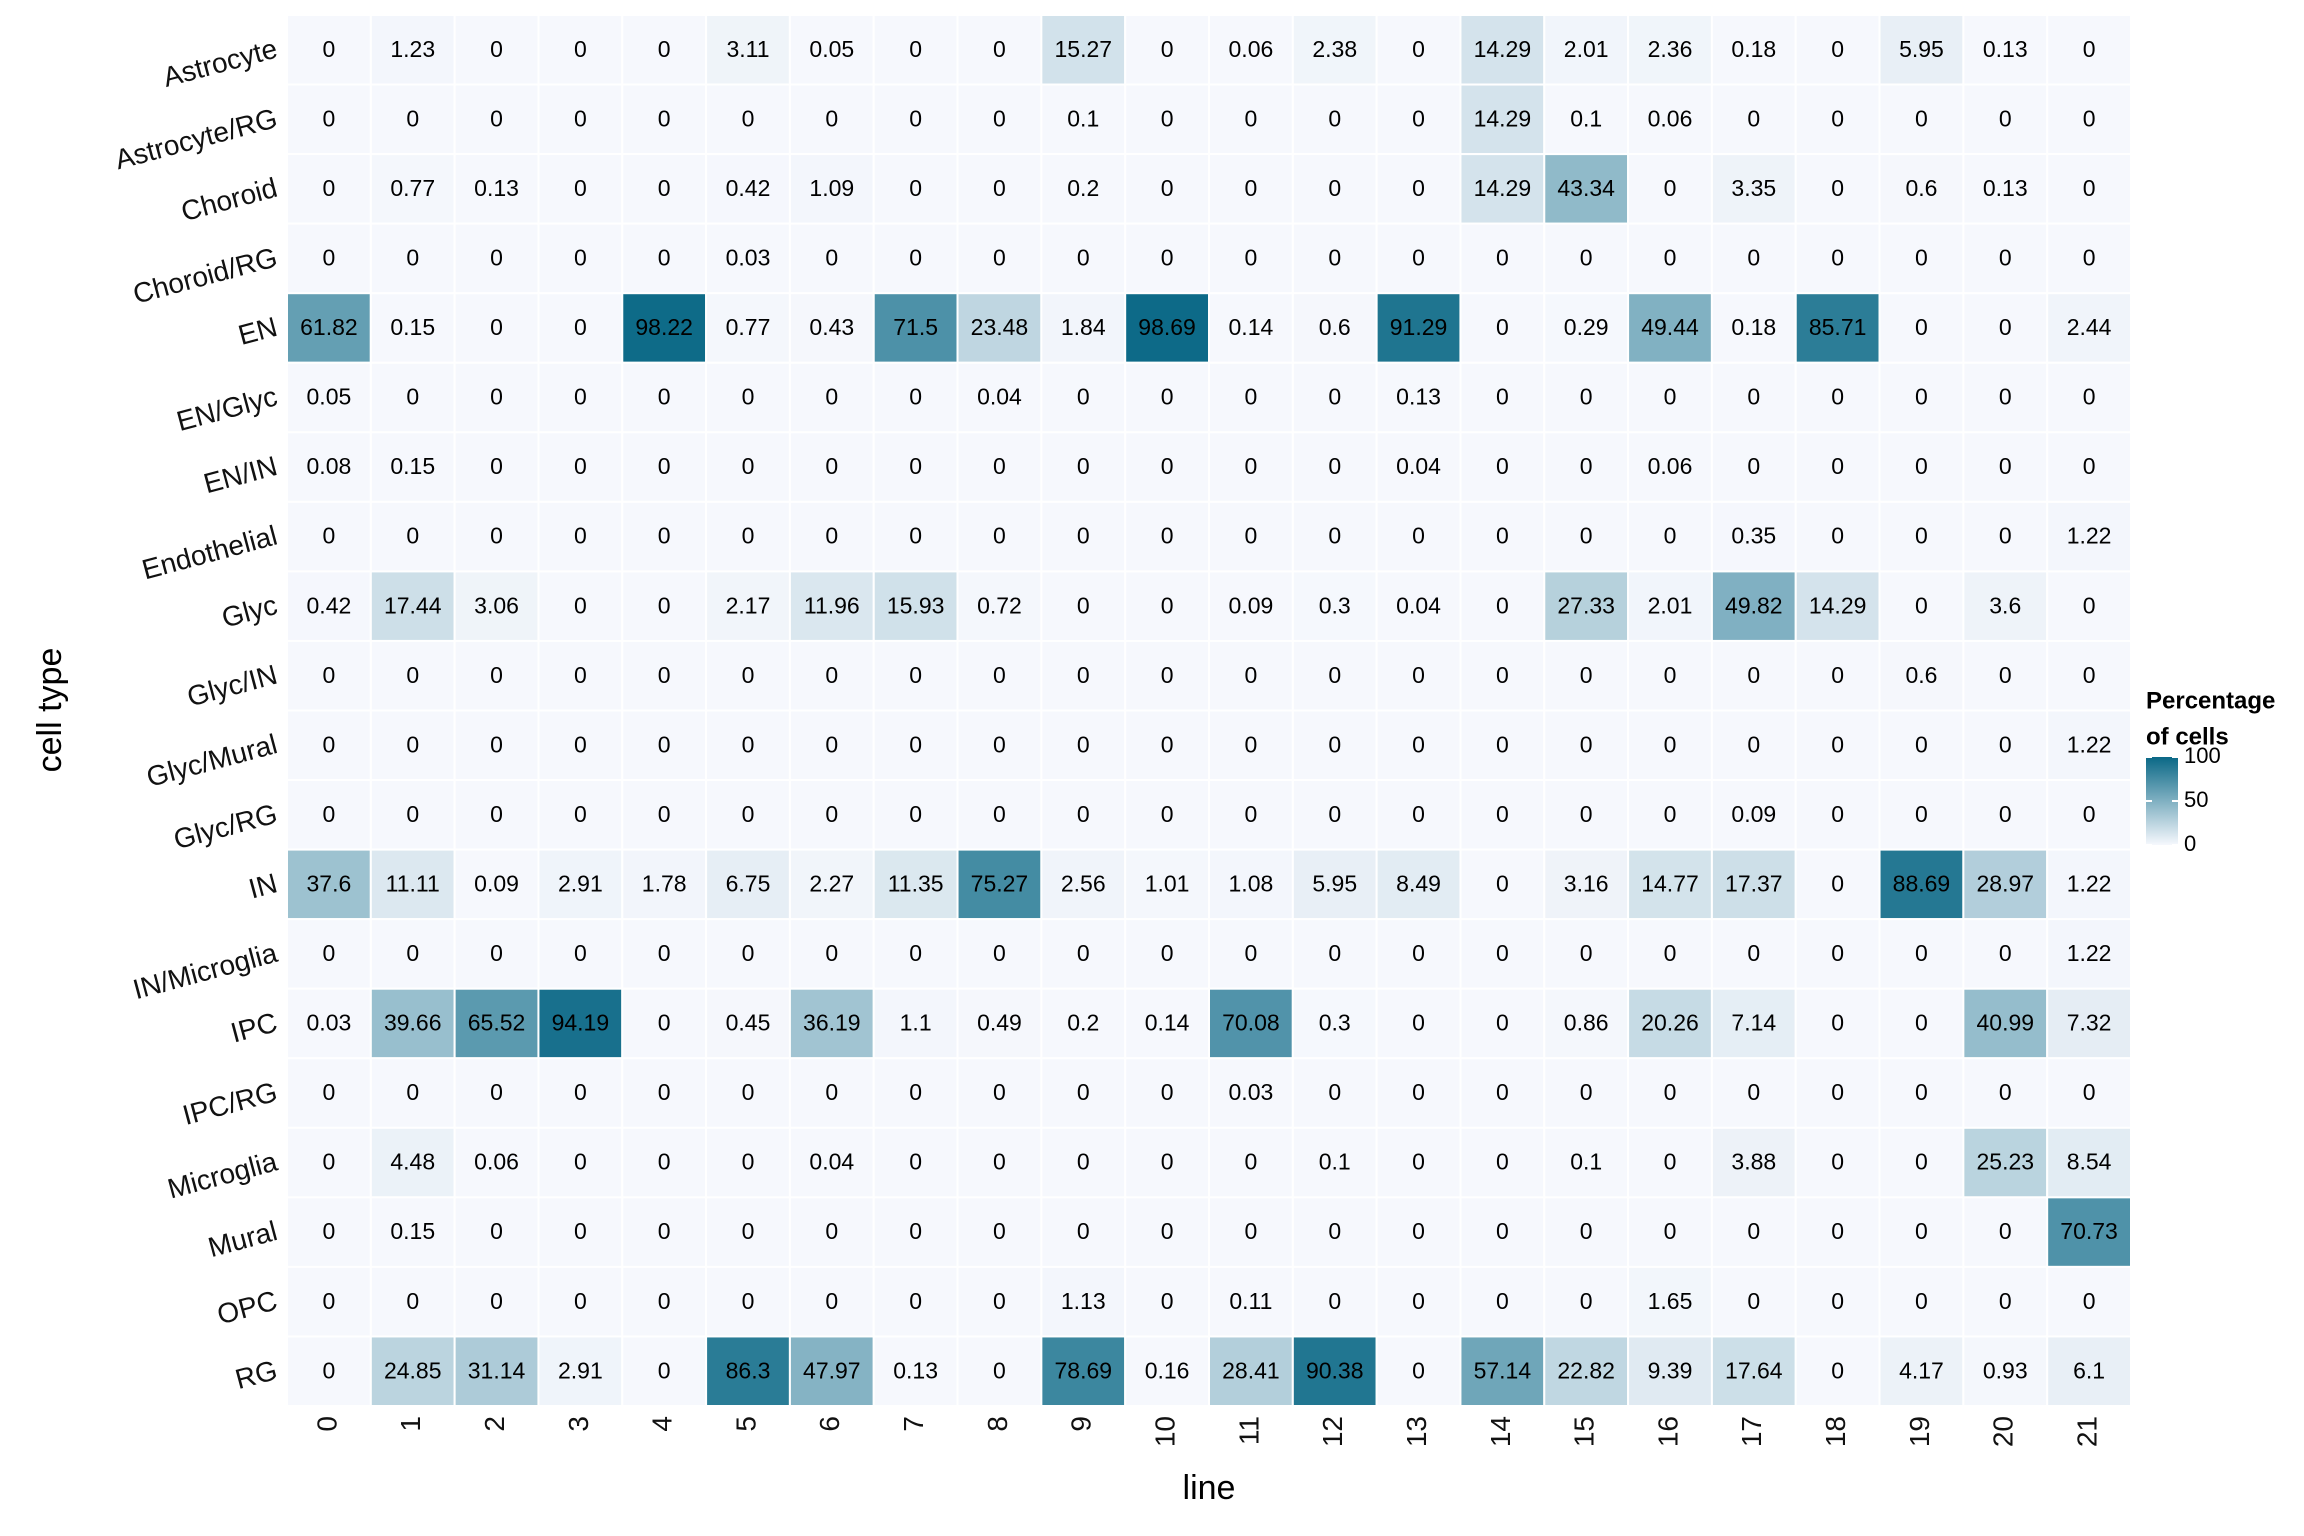 The width and height of the screenshot is (2304, 1536). I want to click on cell-label: 2.91, so click(580, 1370).